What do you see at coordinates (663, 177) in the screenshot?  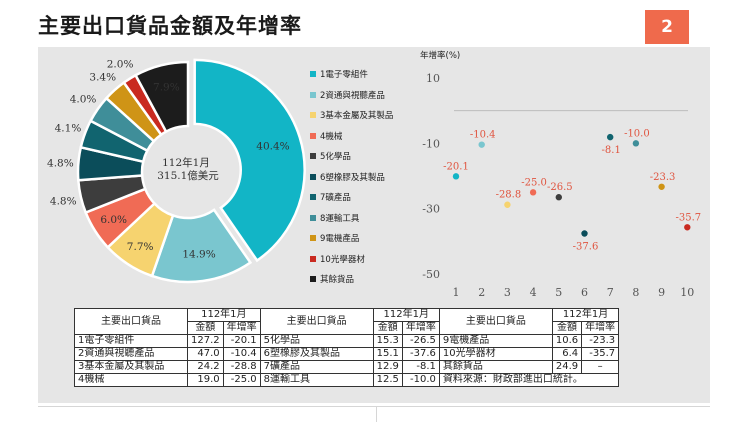 I see `scatter-point-label: -23.3` at bounding box center [663, 177].